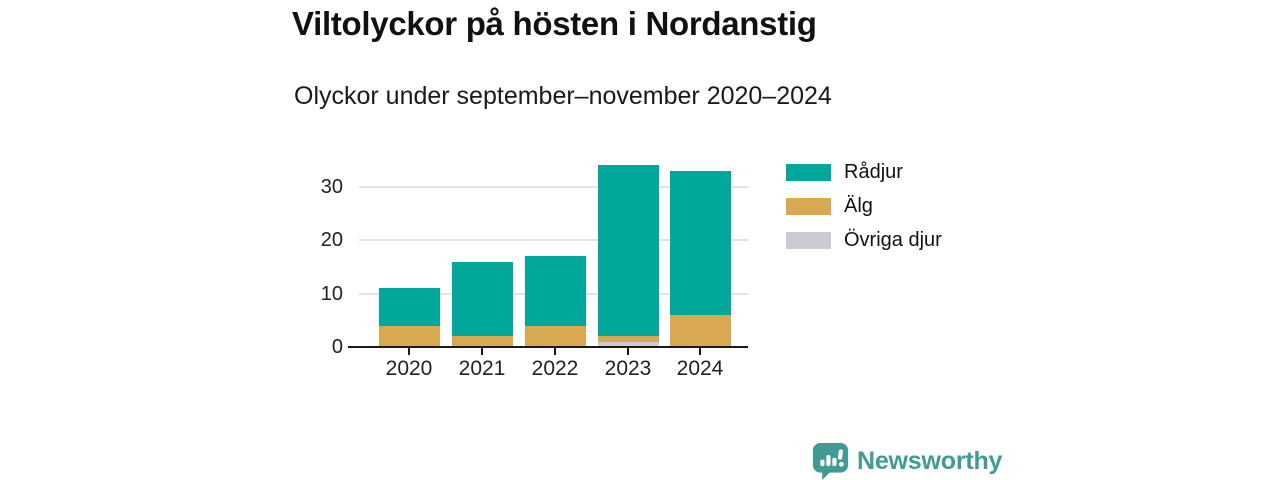  What do you see at coordinates (482, 368) in the screenshot?
I see `x-axis-tick-label-2021: 2021` at bounding box center [482, 368].